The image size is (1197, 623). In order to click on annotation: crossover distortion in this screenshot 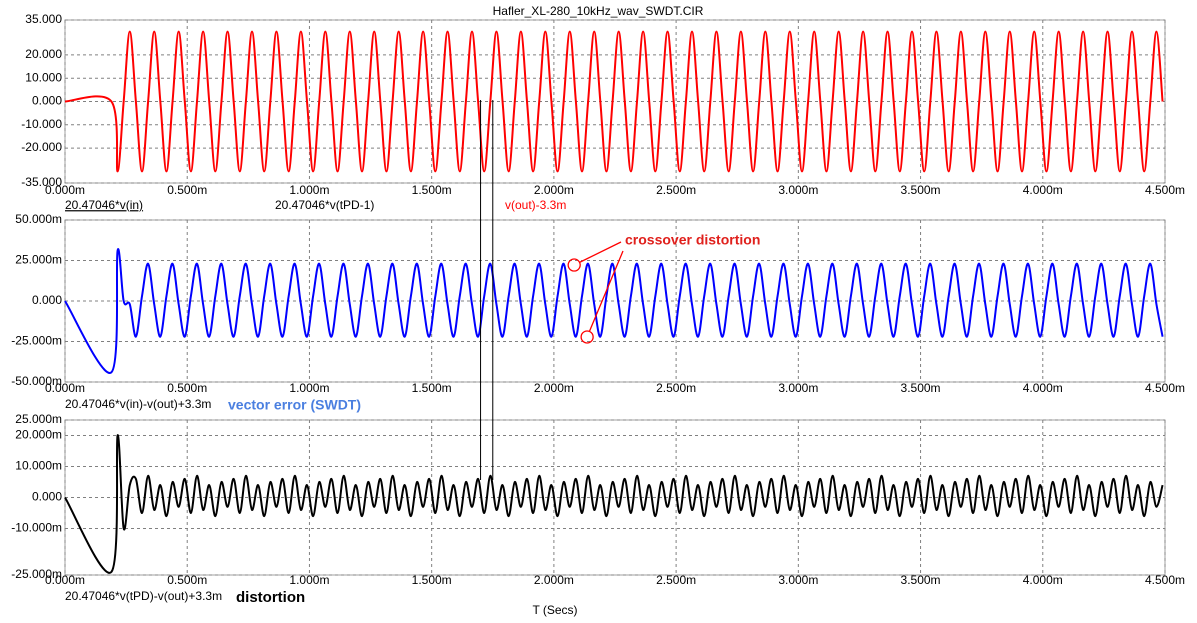, I will do `click(692, 240)`.